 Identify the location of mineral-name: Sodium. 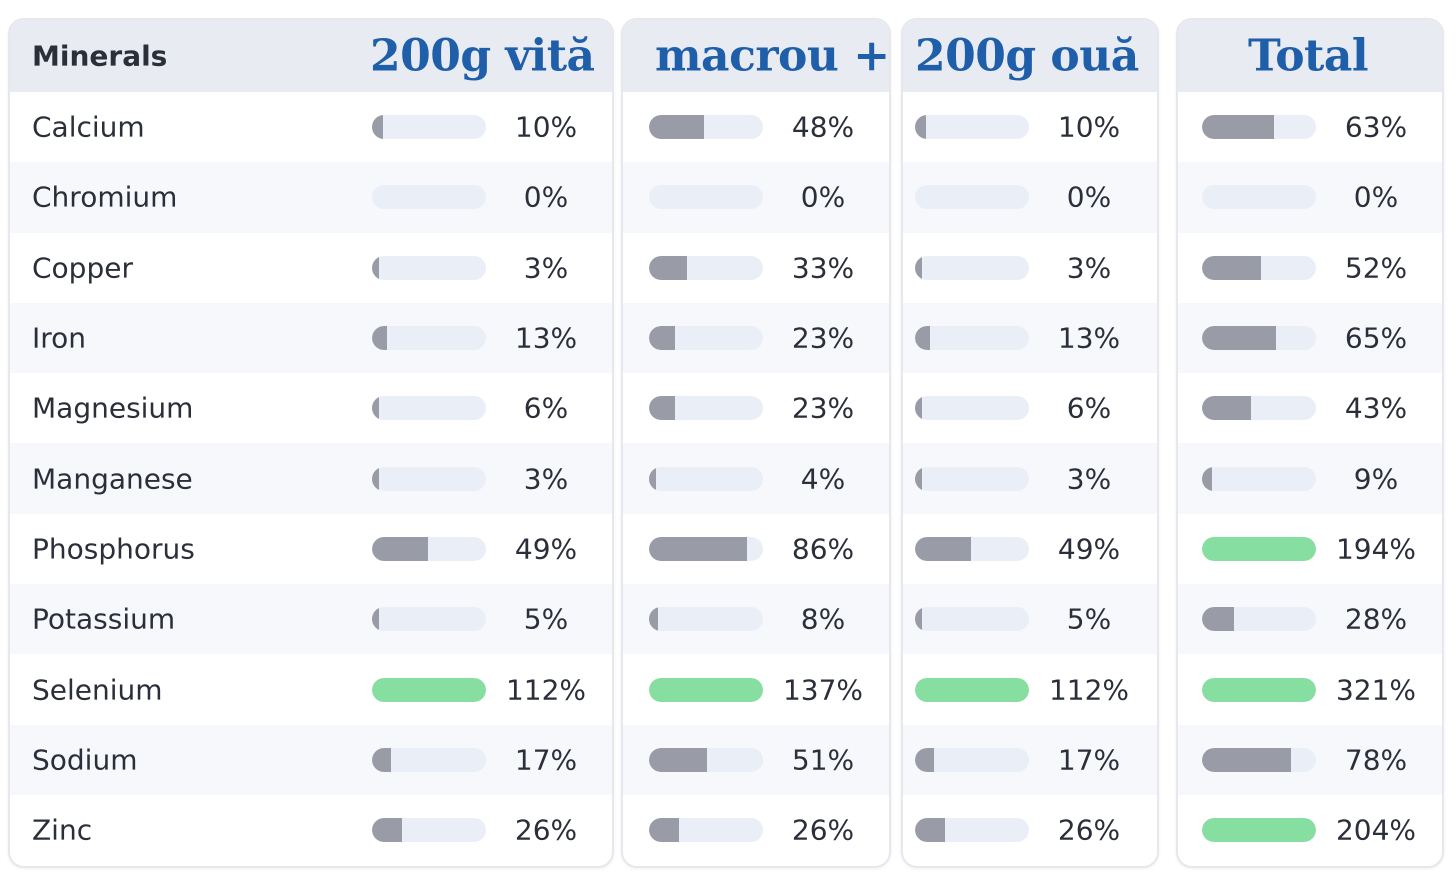
(85, 760).